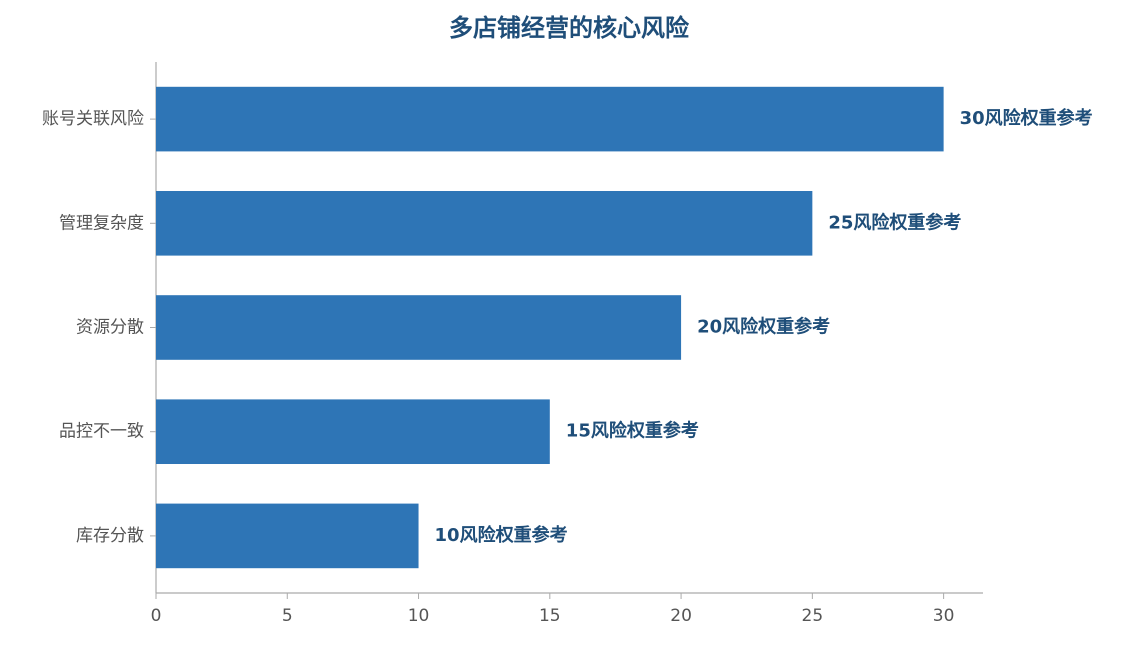 Image resolution: width=1126 pixels, height=645 pixels. I want to click on x-tick-label: 0, so click(156, 616).